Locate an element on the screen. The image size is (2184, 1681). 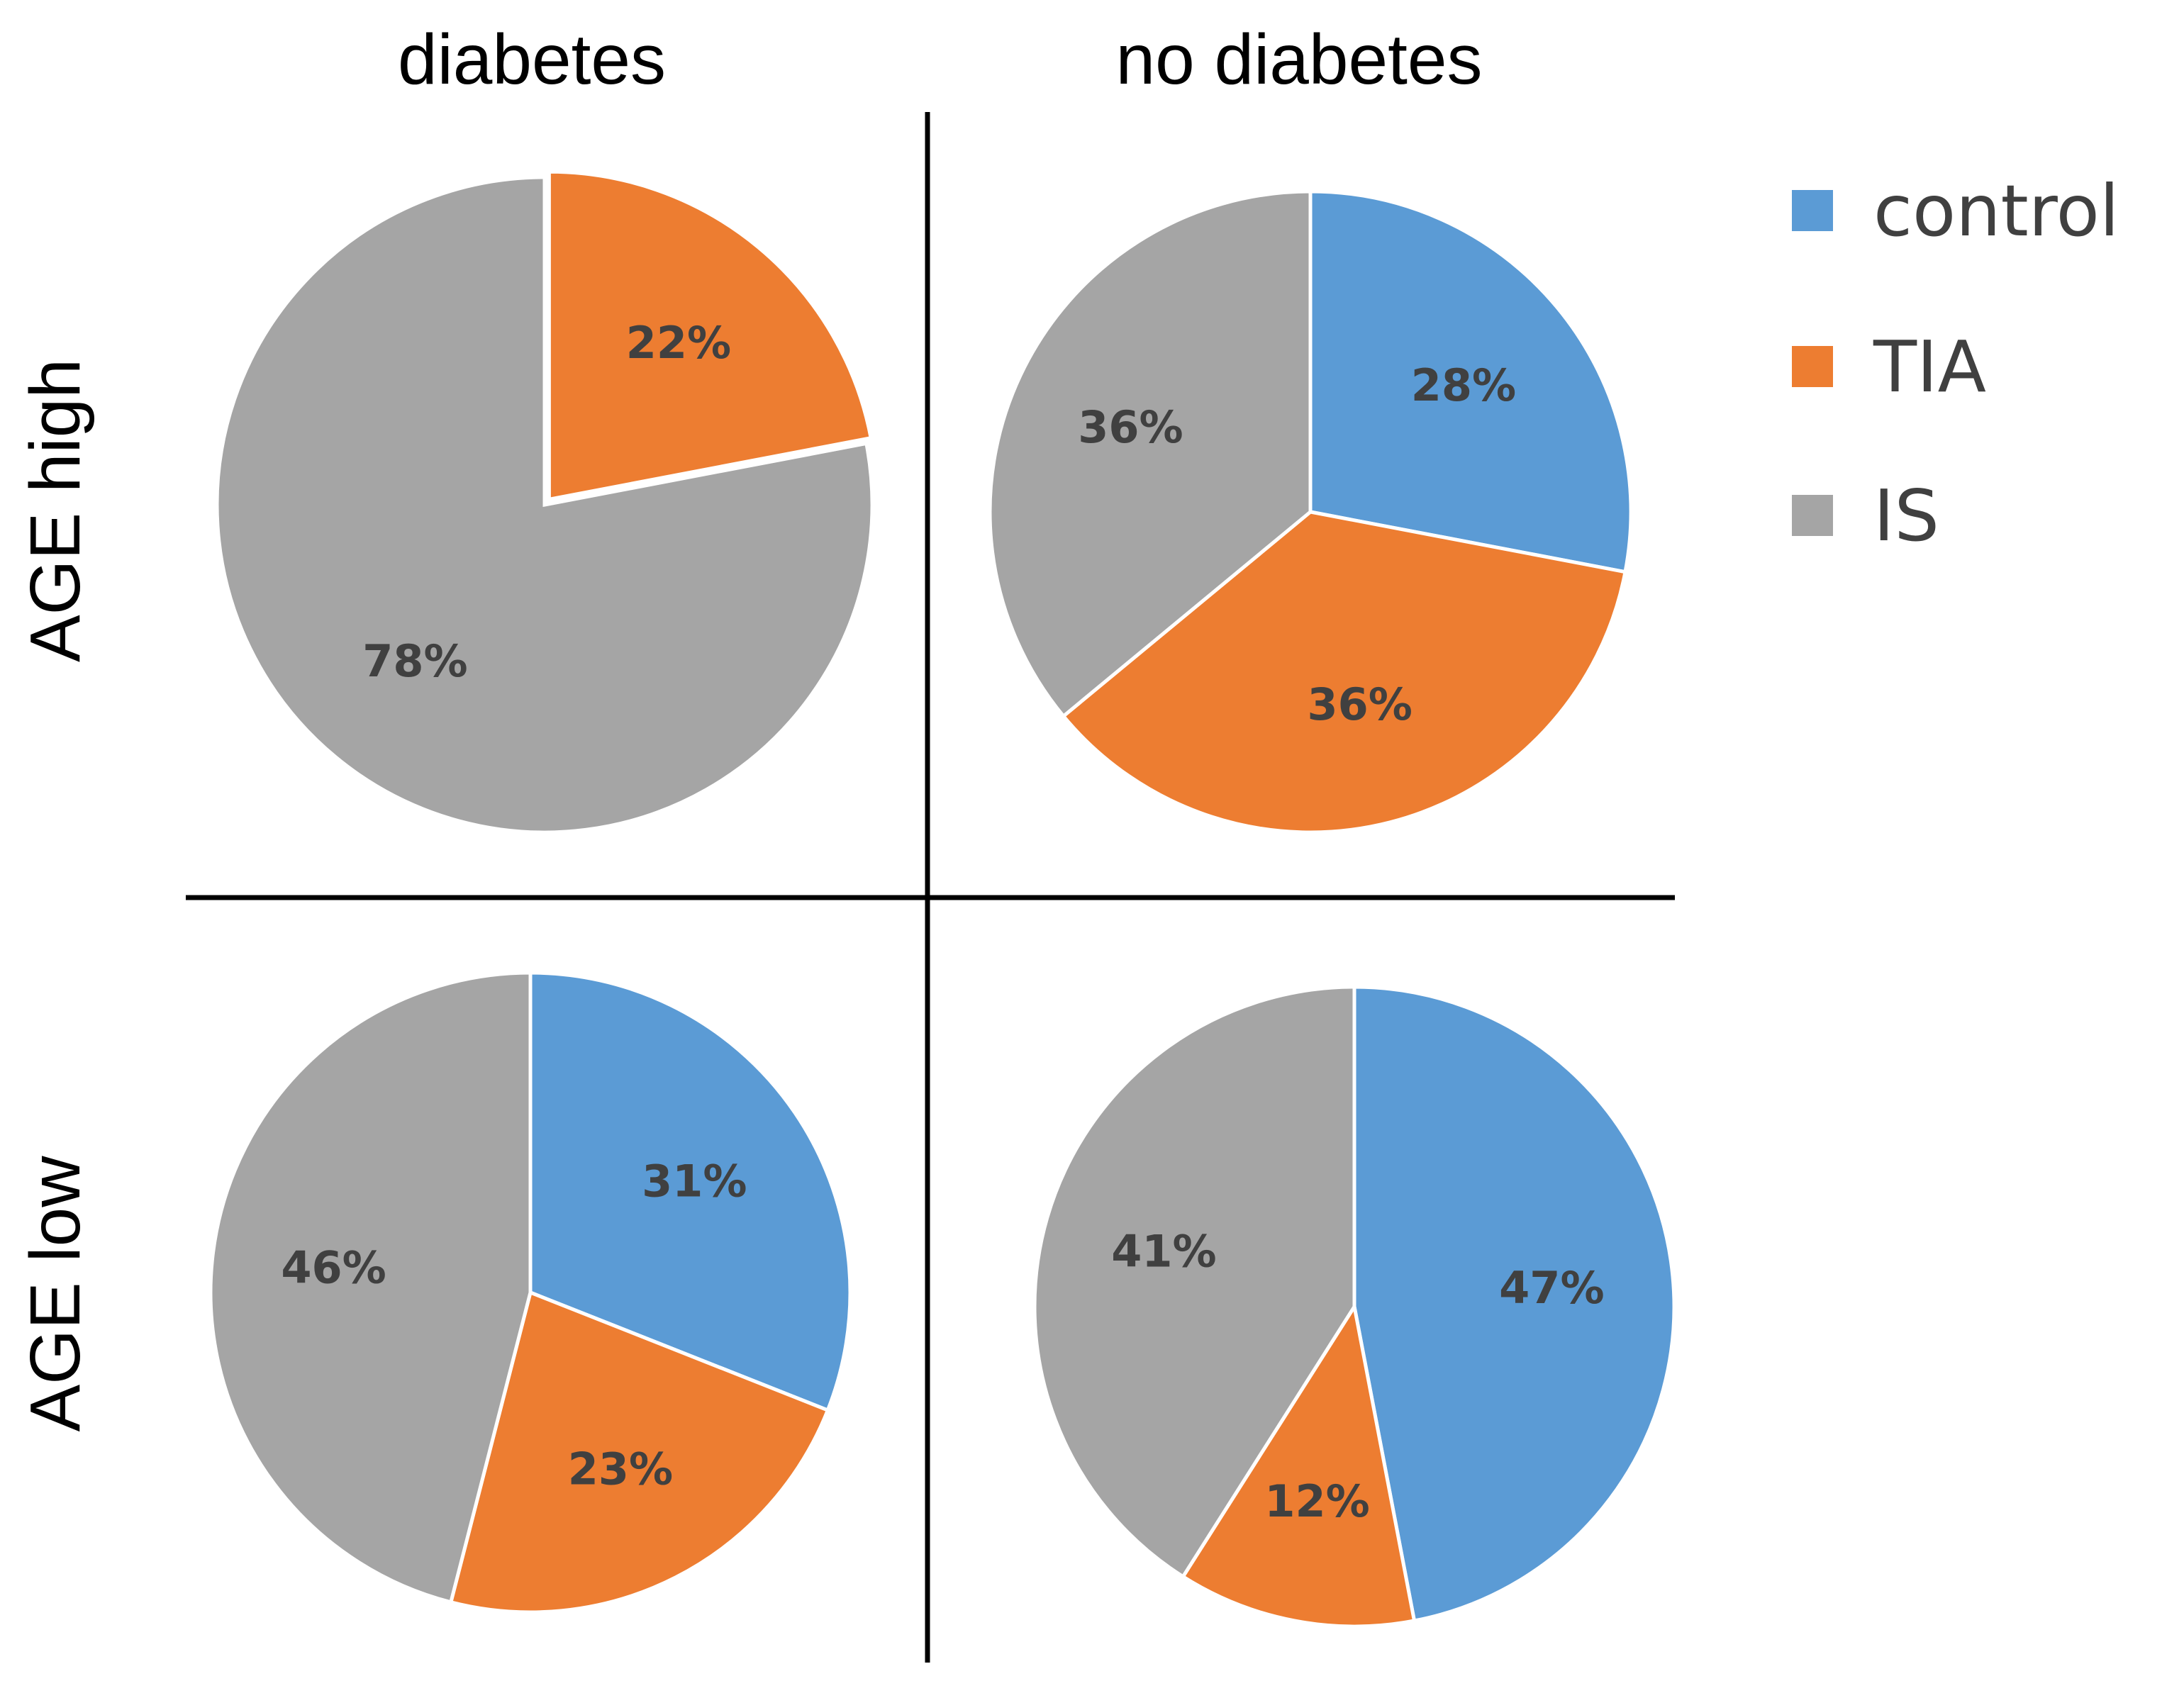
data-label-age-low-no-diabetes-tia: 12% is located at coordinates (1316, 1501).